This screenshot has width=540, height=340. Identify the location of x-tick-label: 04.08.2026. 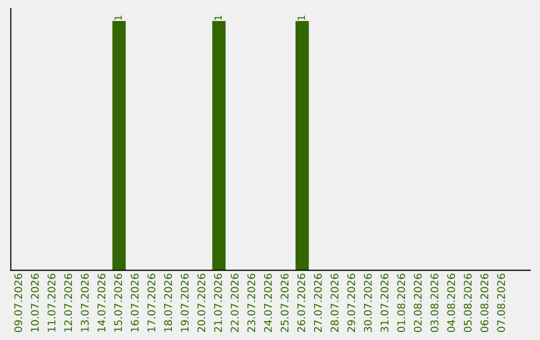
(451, 303).